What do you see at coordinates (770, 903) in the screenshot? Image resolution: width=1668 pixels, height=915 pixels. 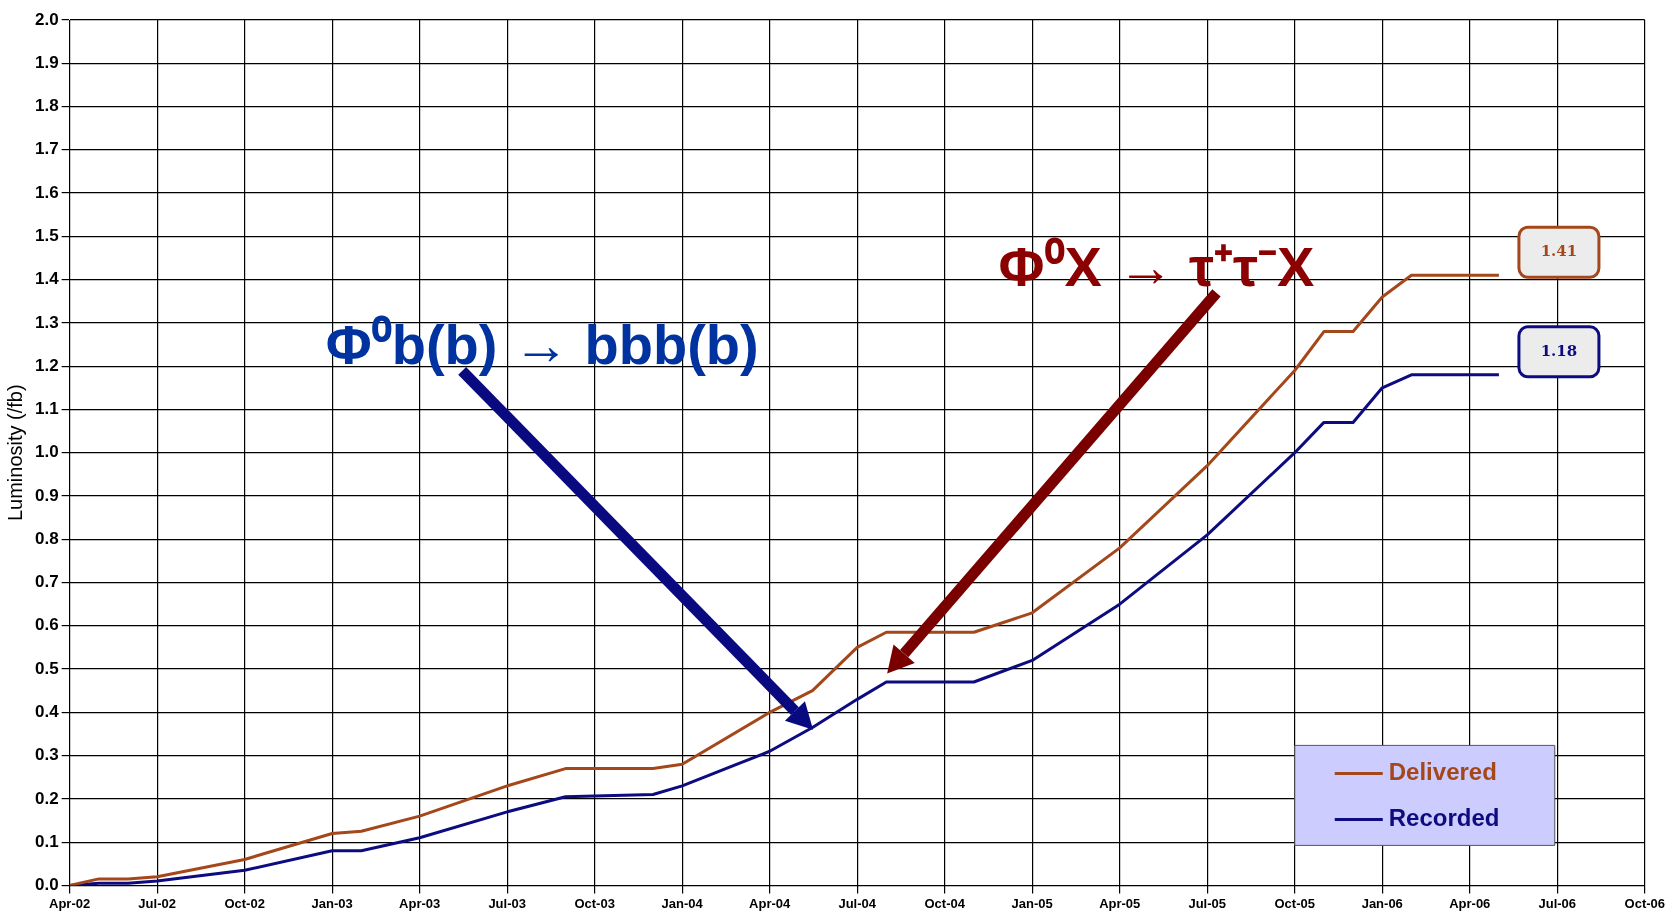 I see `x-tick-label: Apr-04` at bounding box center [770, 903].